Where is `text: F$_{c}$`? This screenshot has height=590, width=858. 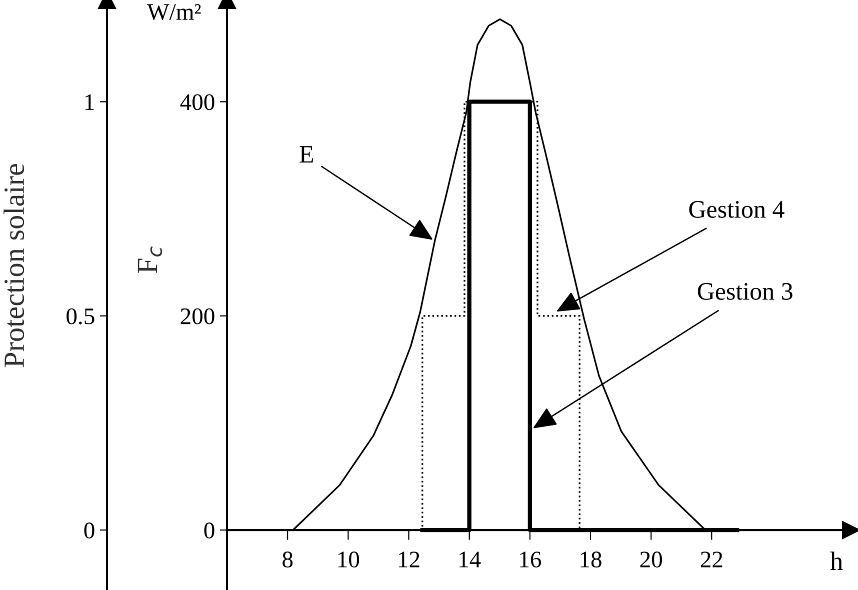 text: F$_{c}$ is located at coordinates (150, 260).